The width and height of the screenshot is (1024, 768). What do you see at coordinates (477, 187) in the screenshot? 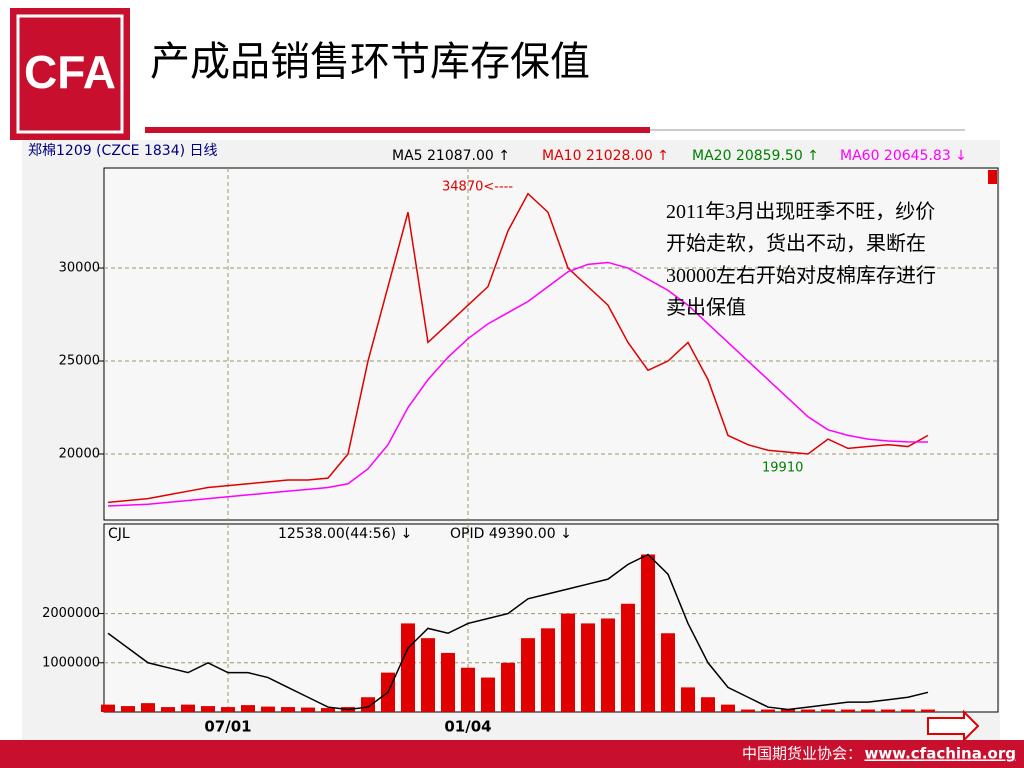
I see `annotation: 34870<----` at bounding box center [477, 187].